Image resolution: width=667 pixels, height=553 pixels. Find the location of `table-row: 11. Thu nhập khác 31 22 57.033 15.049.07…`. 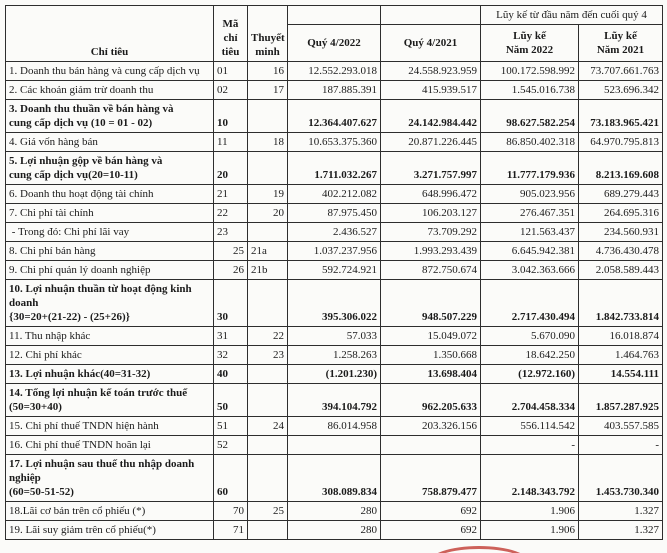

table-row: 11. Thu nhập khác 31 22 57.033 15.049.07… is located at coordinates (334, 336).